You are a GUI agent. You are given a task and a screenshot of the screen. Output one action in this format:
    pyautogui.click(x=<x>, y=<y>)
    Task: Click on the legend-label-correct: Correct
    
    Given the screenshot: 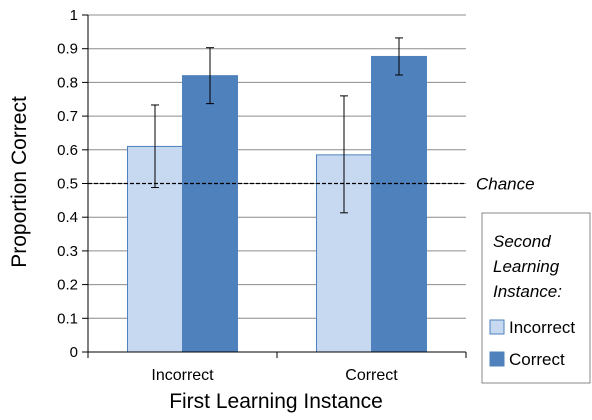 What is the action you would take?
    pyautogui.click(x=537, y=359)
    